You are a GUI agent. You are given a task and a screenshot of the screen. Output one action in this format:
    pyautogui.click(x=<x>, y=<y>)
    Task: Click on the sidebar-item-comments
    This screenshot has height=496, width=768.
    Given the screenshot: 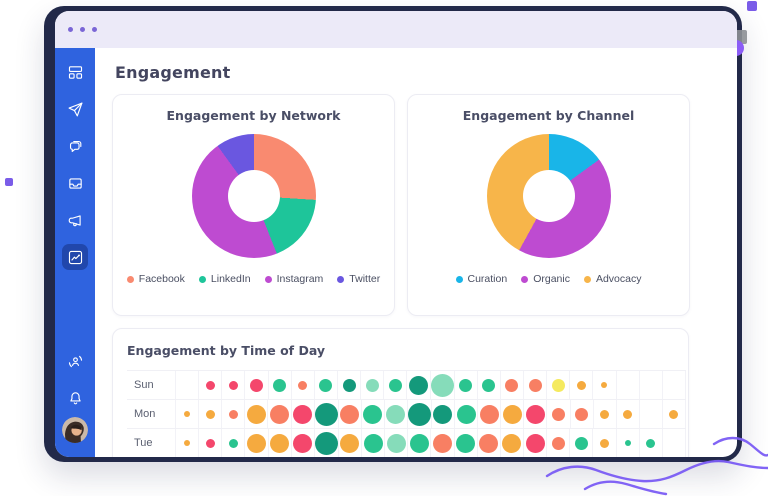 What is the action you would take?
    pyautogui.click(x=75, y=146)
    